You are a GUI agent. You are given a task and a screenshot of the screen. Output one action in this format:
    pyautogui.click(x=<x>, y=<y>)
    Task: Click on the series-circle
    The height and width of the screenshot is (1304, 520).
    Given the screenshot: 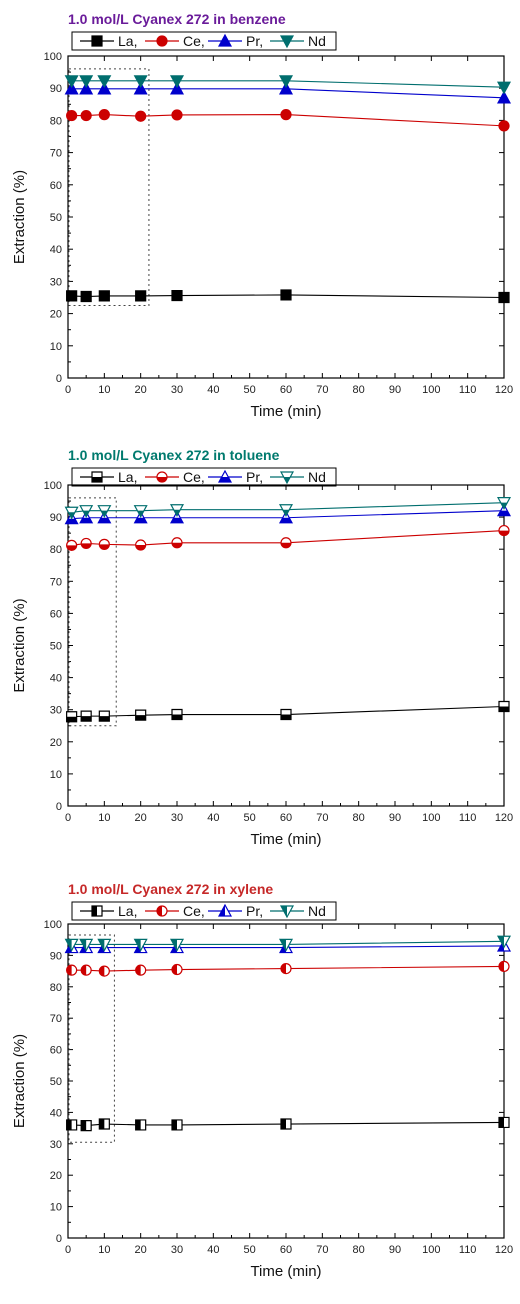 What is the action you would take?
    pyautogui.click(x=288, y=968)
    